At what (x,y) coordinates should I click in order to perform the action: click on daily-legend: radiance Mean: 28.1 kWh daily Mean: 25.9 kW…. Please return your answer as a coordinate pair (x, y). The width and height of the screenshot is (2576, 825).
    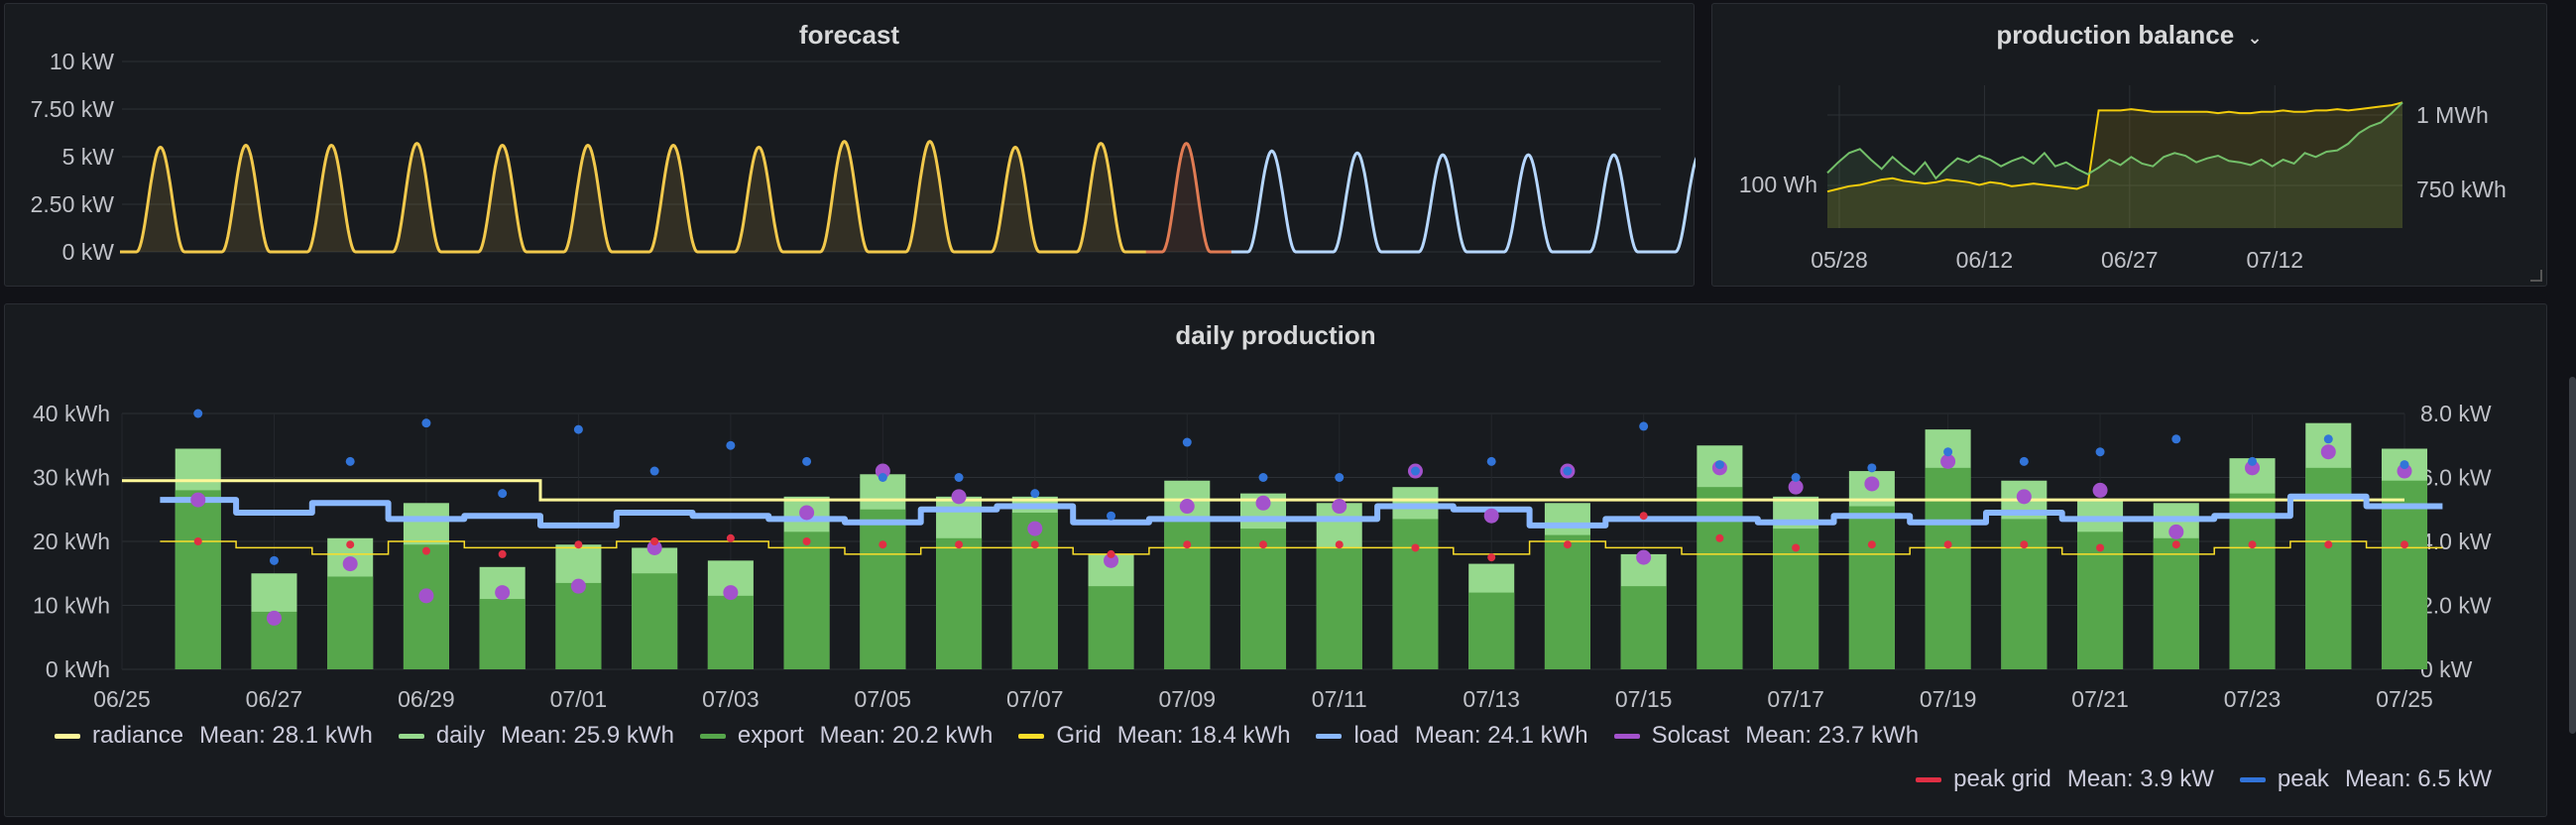
    Looking at the image, I should click on (987, 736).